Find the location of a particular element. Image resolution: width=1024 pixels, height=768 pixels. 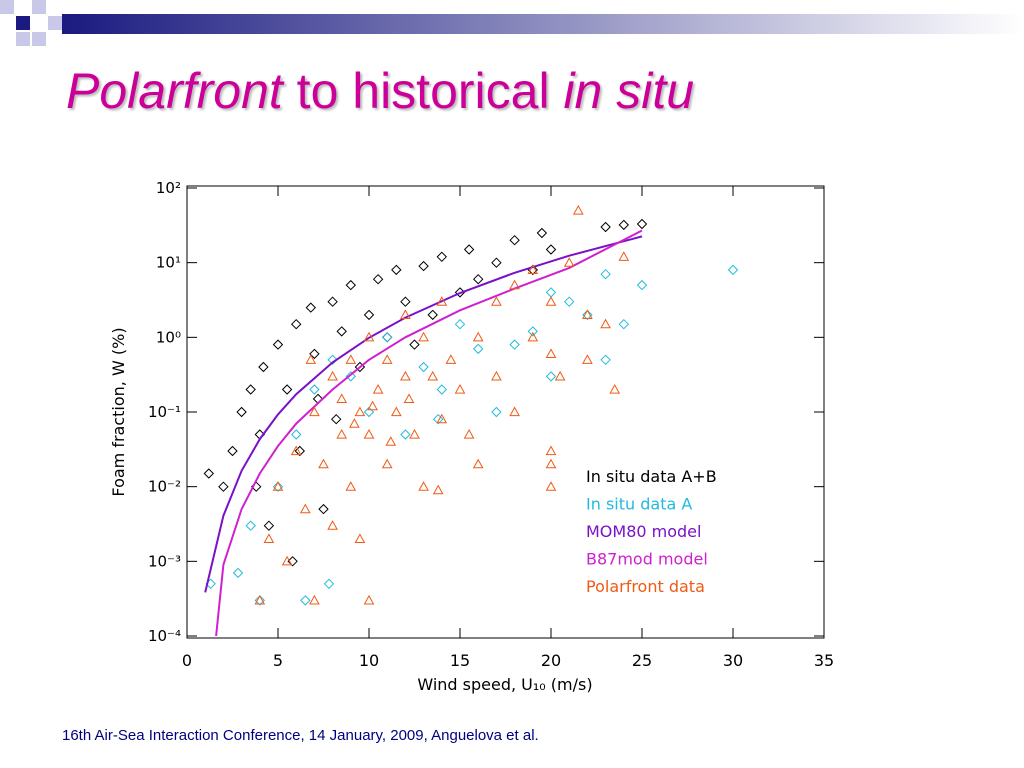

legend-entry: Polarfront data is located at coordinates (645, 586).